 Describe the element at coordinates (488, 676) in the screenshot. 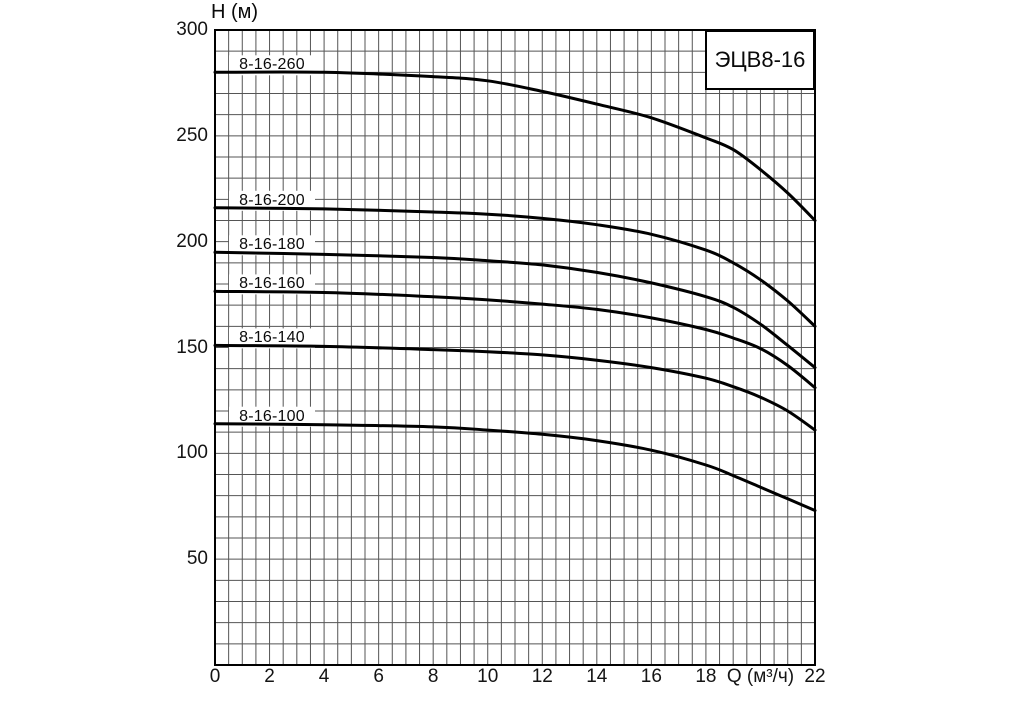

I see `x-tick-10: 10` at that location.